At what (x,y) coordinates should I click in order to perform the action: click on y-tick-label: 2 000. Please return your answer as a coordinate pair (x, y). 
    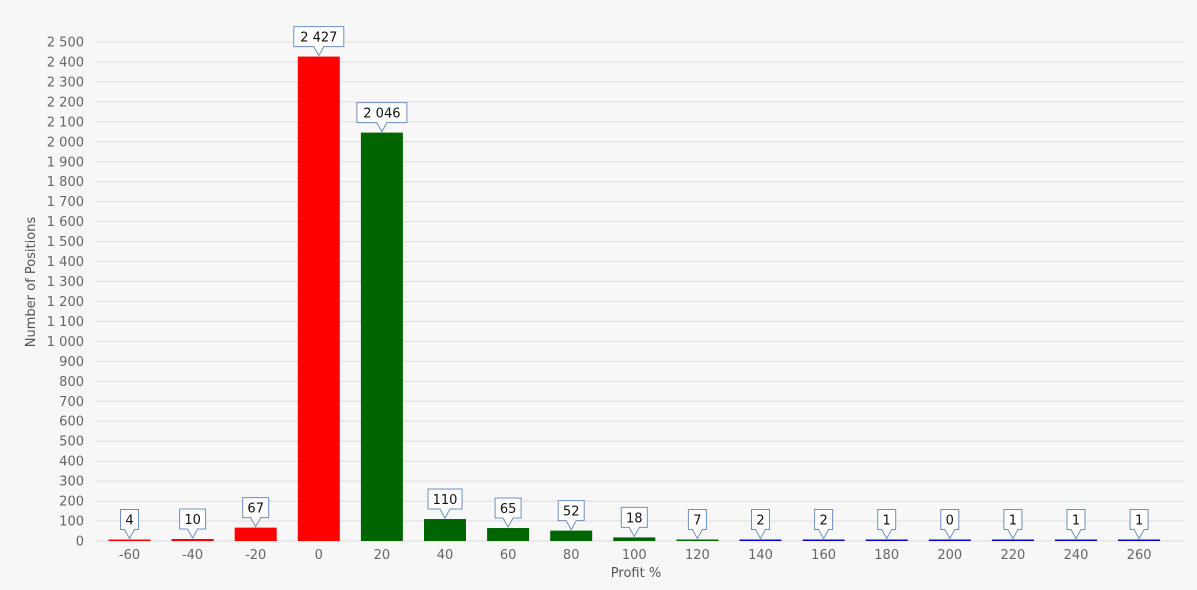
    Looking at the image, I should click on (65, 142).